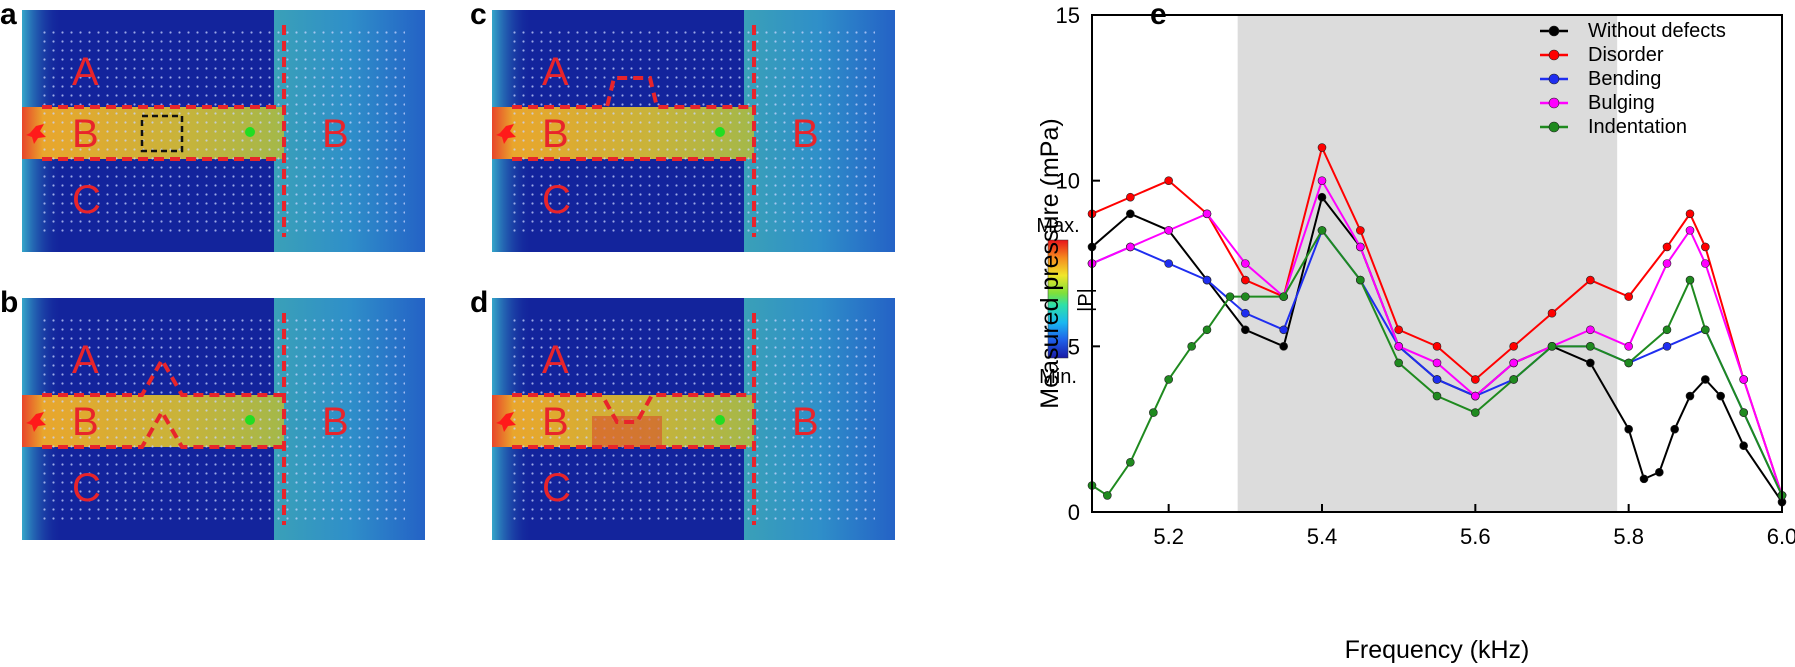  What do you see at coordinates (1058, 377) in the screenshot?
I see `colorbar-min-label: Min.` at bounding box center [1058, 377].